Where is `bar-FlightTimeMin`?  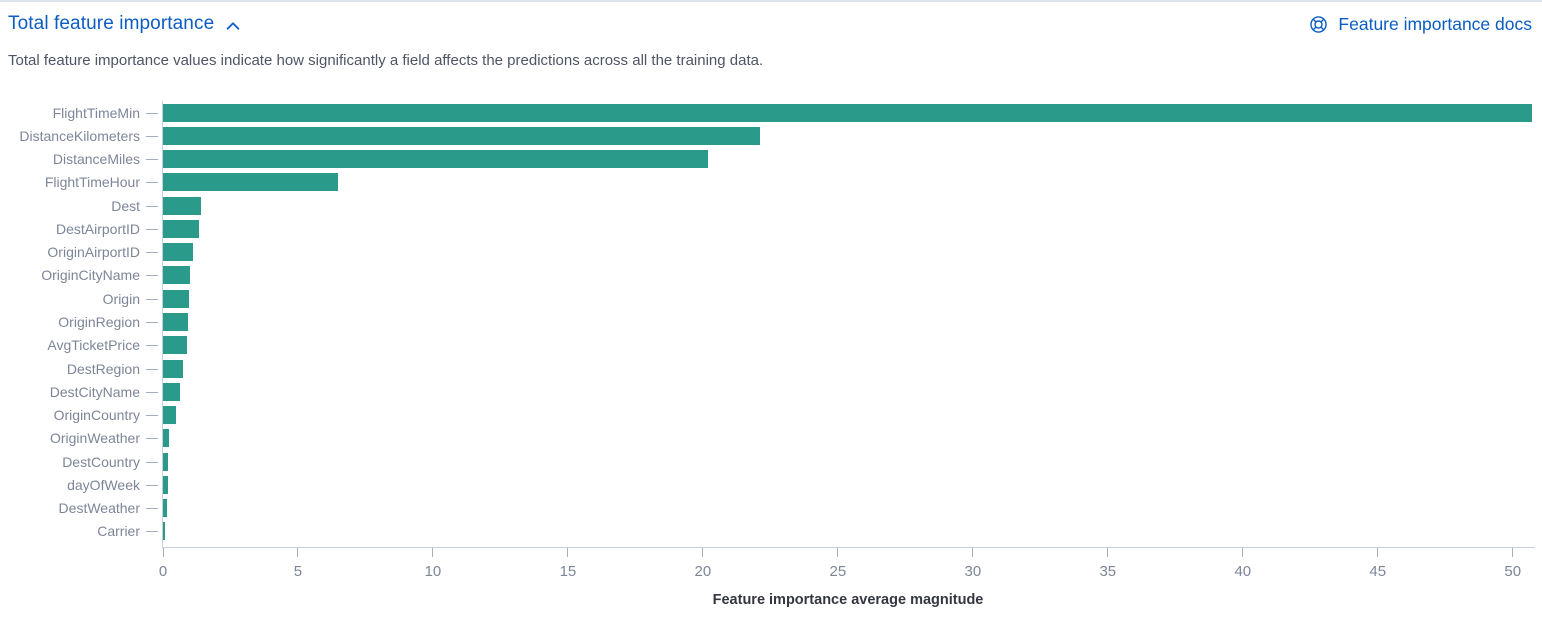
bar-FlightTimeMin is located at coordinates (847, 112).